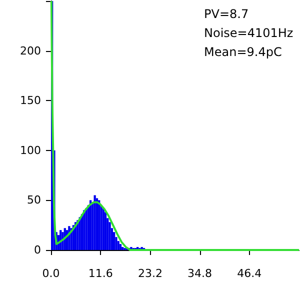 The image size is (300, 300). Describe the element at coordinates (249, 33) in the screenshot. I see `annotation: Noise=4101Hz` at that location.